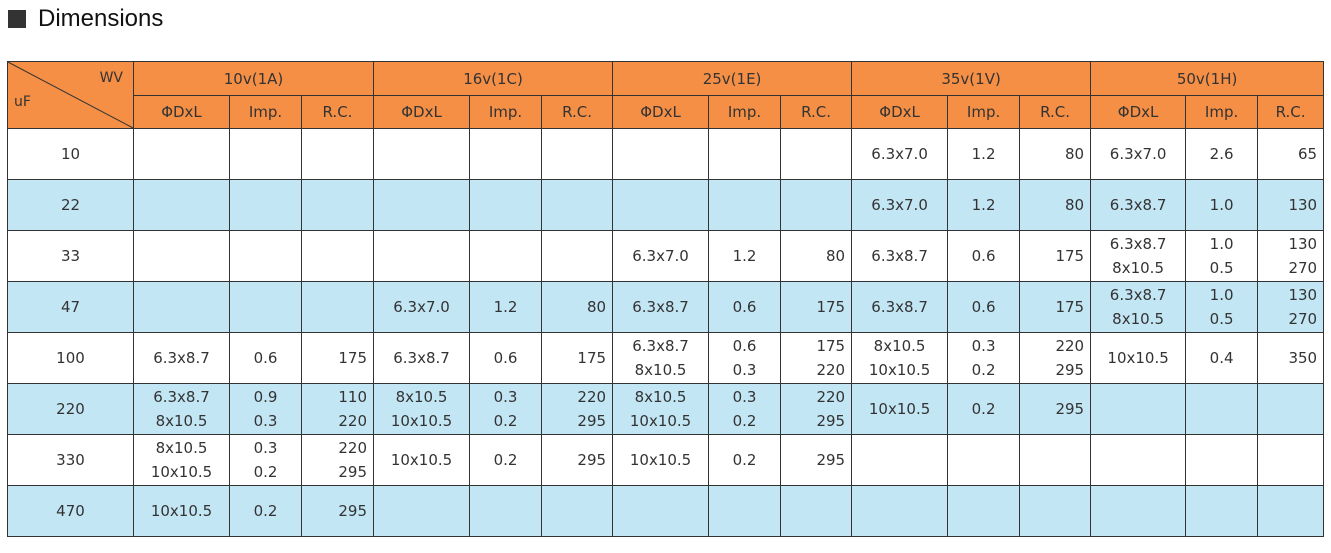  What do you see at coordinates (1291, 307) in the screenshot?
I see `ripple-current-cell: 130 270` at bounding box center [1291, 307].